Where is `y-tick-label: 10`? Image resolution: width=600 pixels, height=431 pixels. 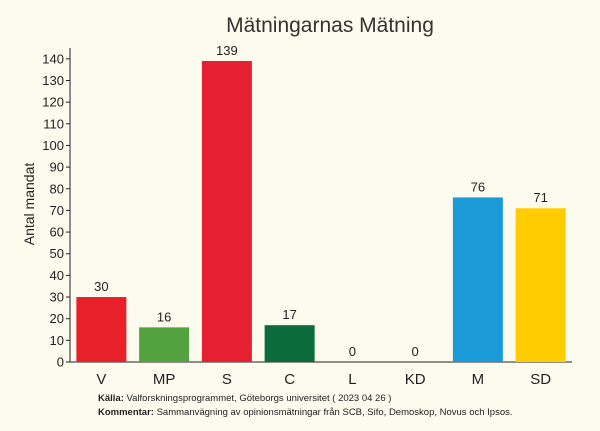
y-tick-label: 10 is located at coordinates (57, 340).